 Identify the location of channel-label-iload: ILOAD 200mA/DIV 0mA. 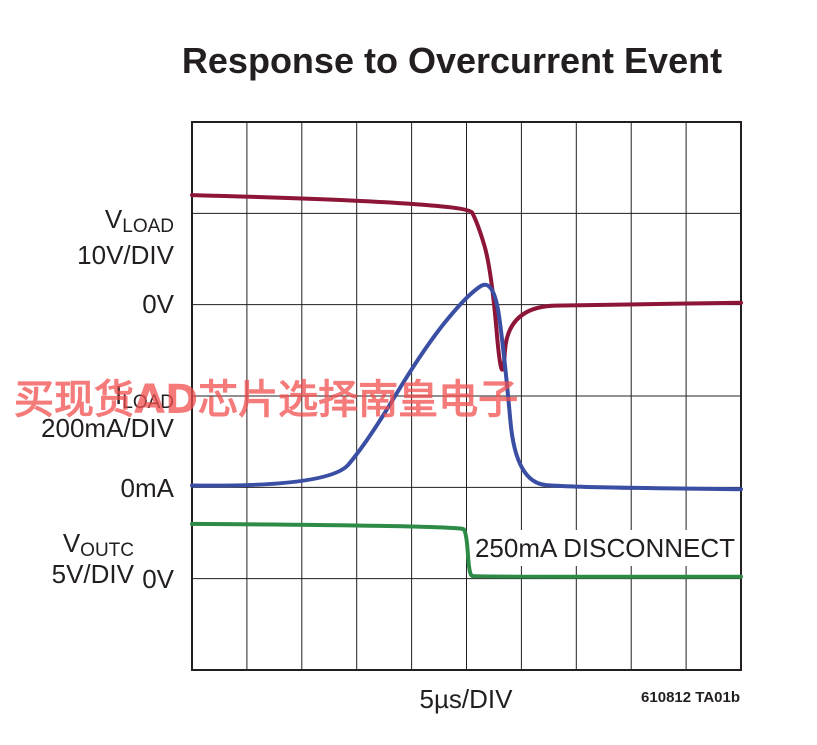
(108, 441).